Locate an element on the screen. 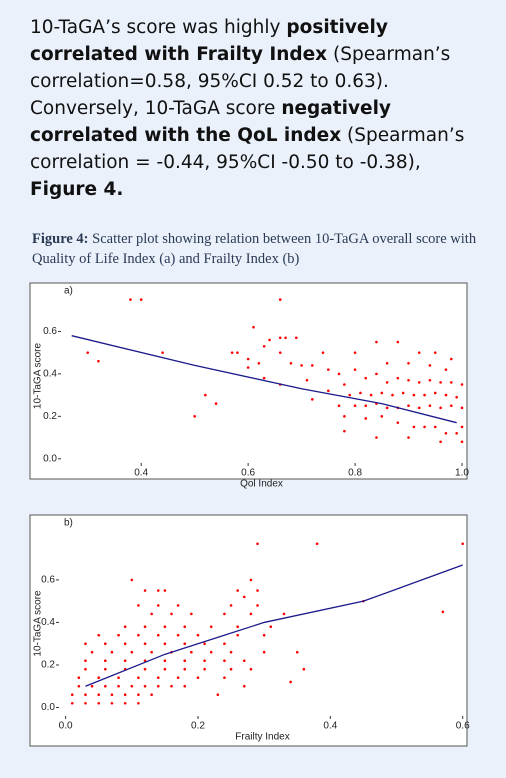  y-tick-label: 0.6 is located at coordinates (50, 331).